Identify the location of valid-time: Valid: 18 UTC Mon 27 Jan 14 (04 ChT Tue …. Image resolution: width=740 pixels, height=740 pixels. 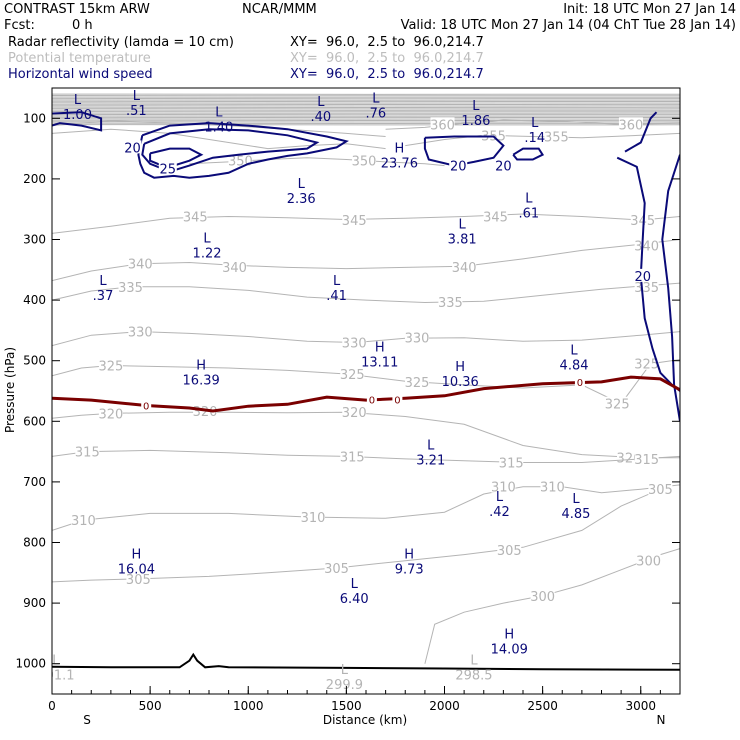
(568, 25).